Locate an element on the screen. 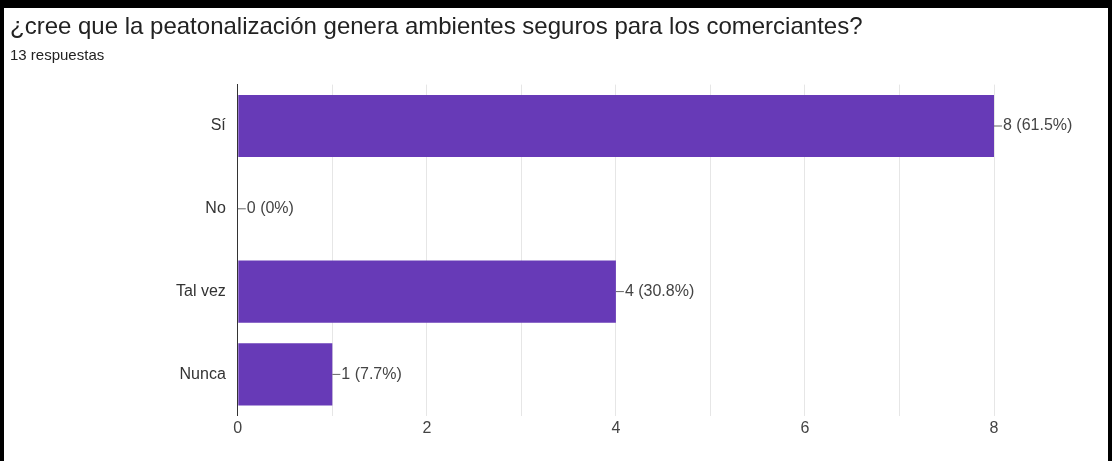 Image resolution: width=1120 pixels, height=461 pixels. y-tick-label: Nunca is located at coordinates (202, 373).